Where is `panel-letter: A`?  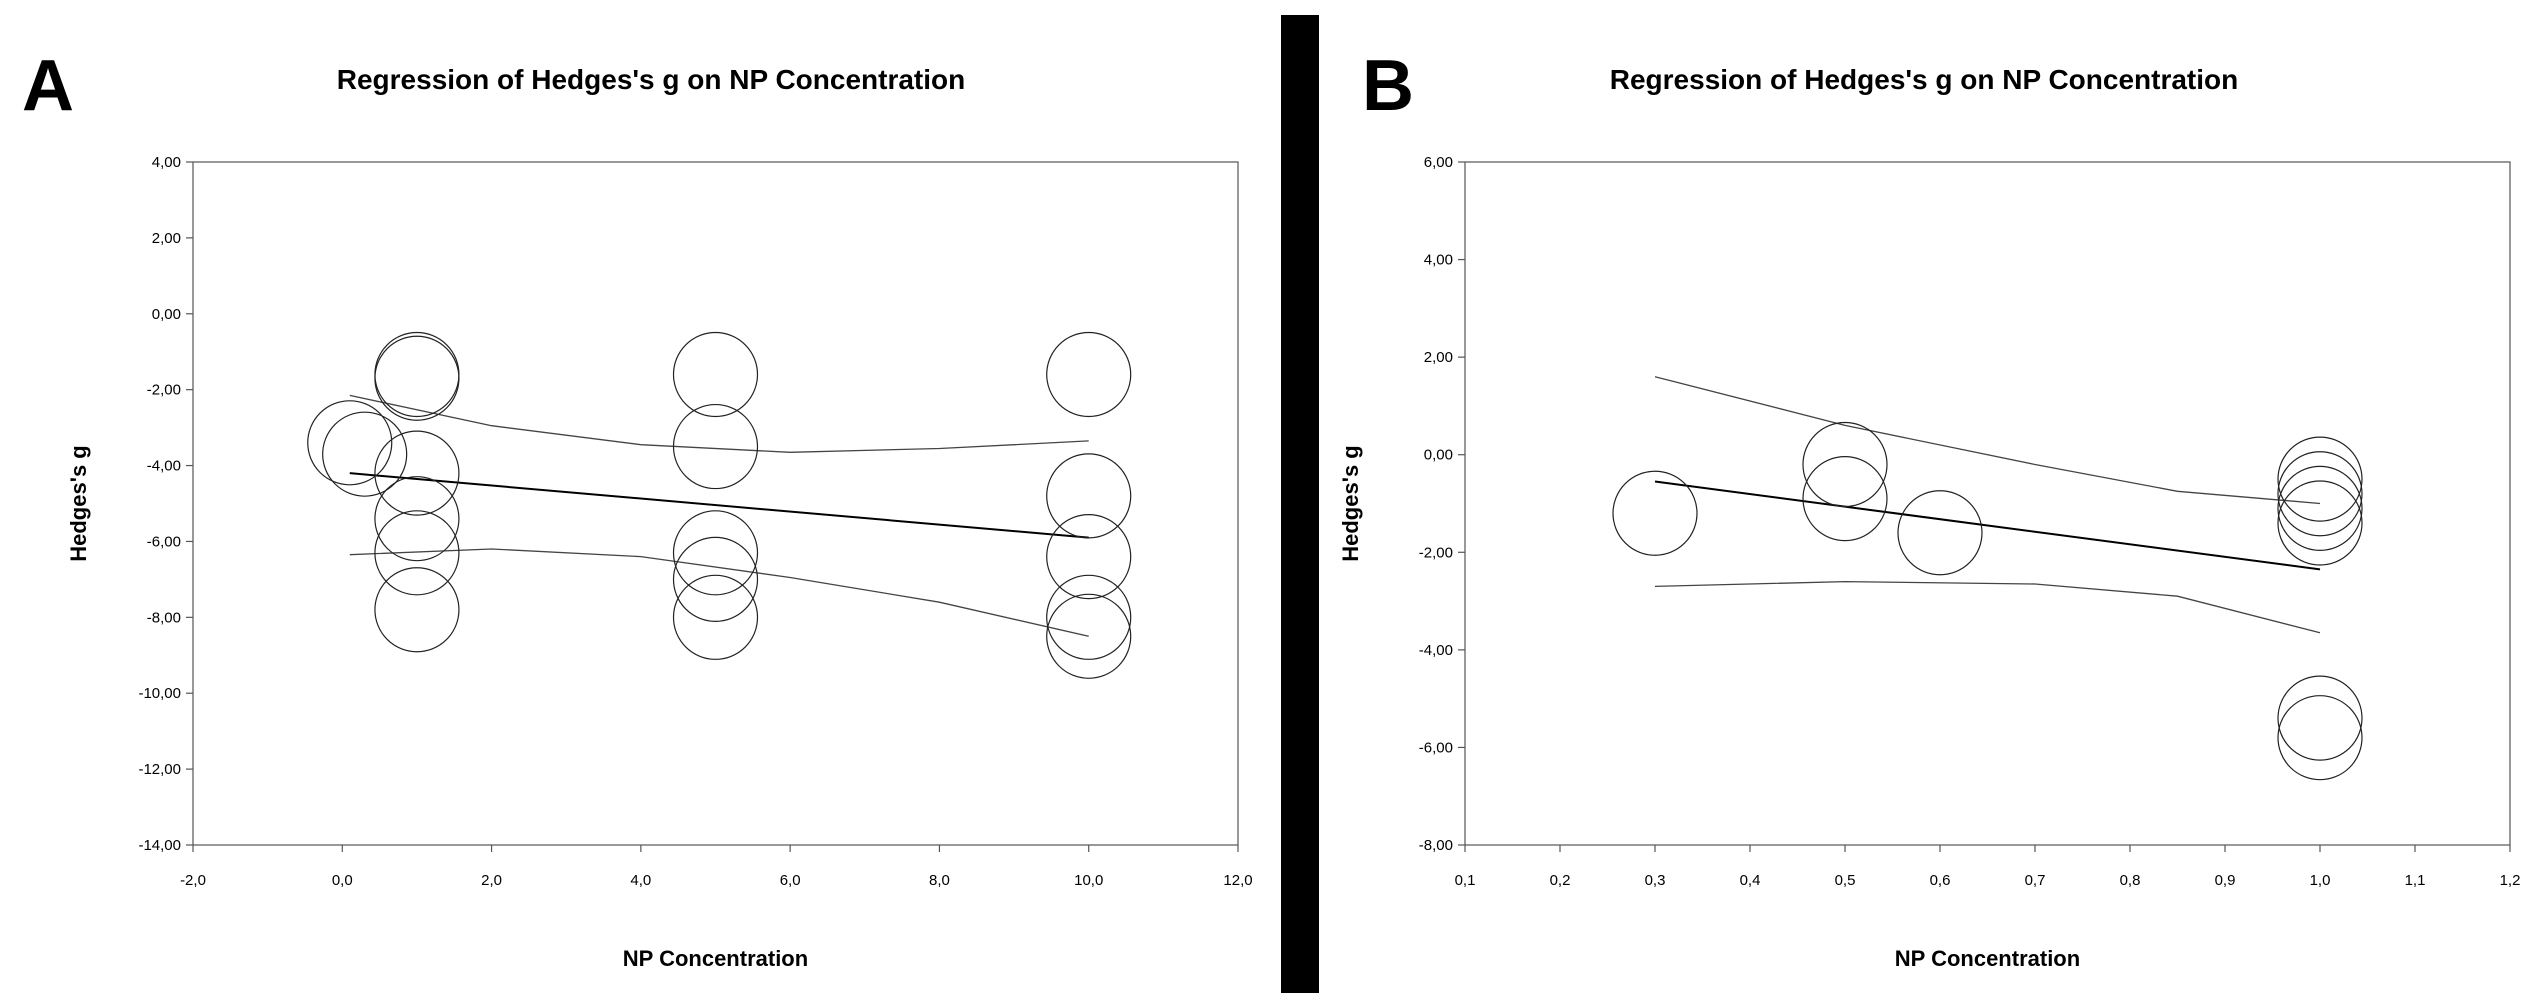
panel-letter: A is located at coordinates (48, 86).